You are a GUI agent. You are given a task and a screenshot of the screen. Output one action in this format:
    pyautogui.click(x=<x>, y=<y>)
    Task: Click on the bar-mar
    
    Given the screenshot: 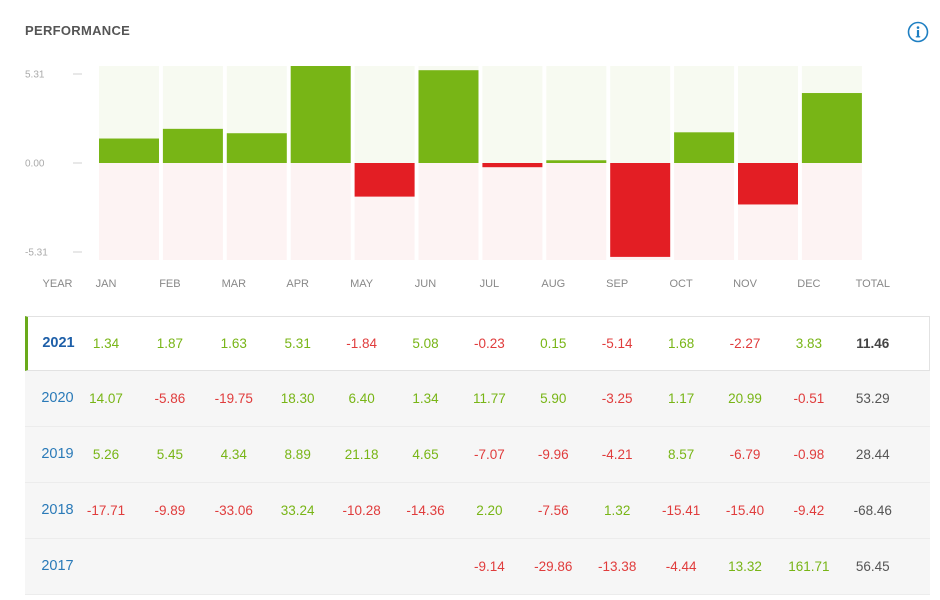 What is the action you would take?
    pyautogui.click(x=256, y=148)
    